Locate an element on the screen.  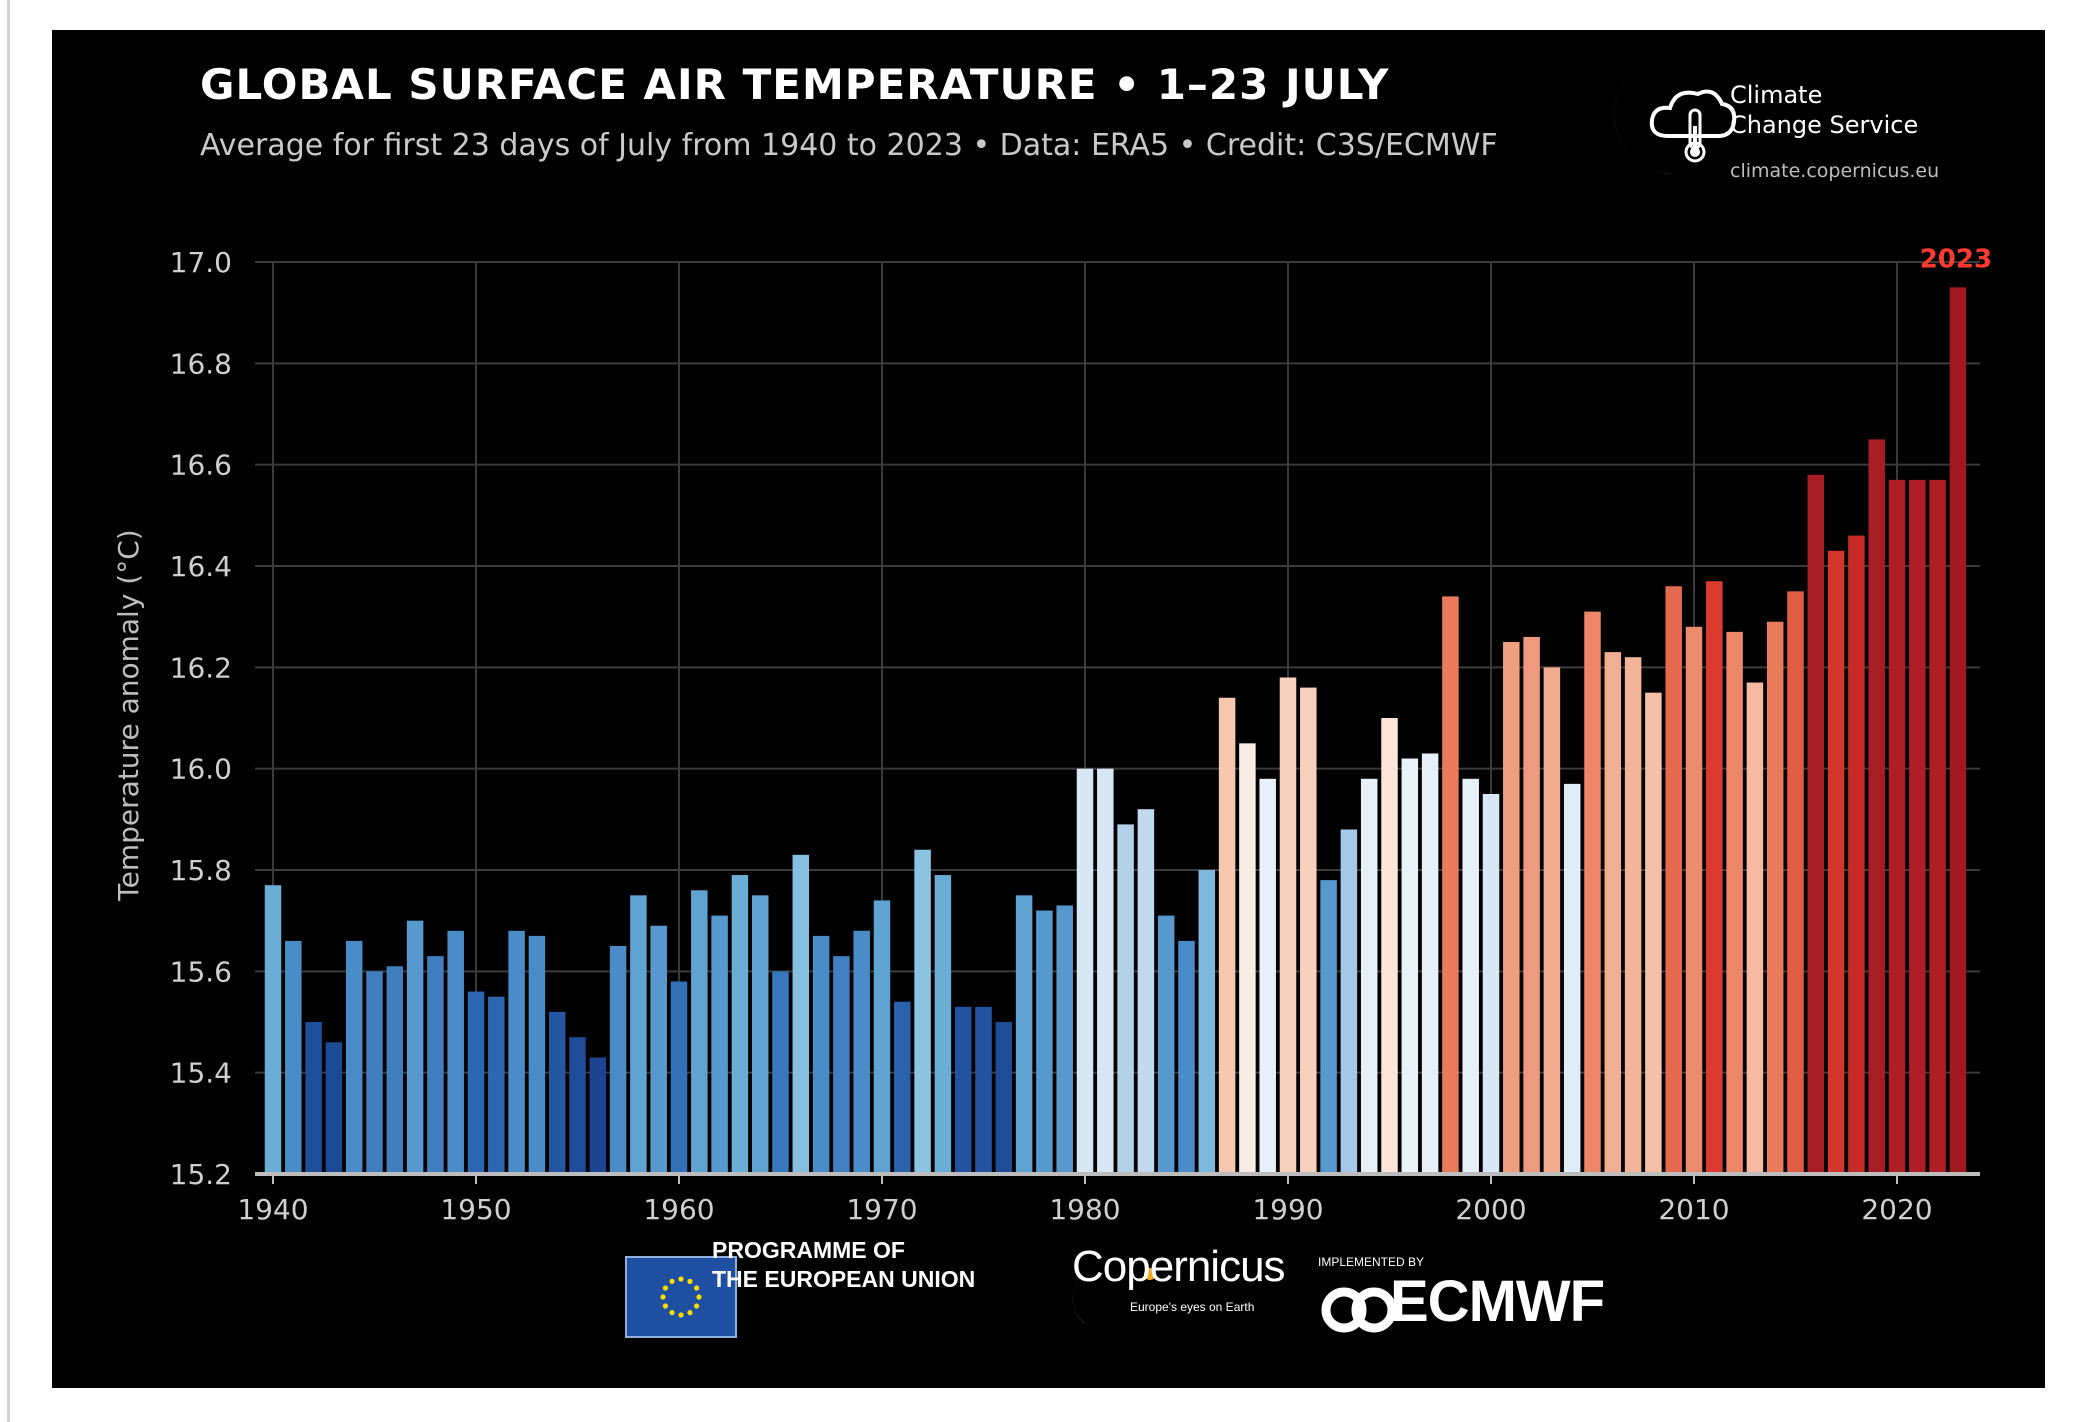
bar-1955 is located at coordinates (577, 1105).